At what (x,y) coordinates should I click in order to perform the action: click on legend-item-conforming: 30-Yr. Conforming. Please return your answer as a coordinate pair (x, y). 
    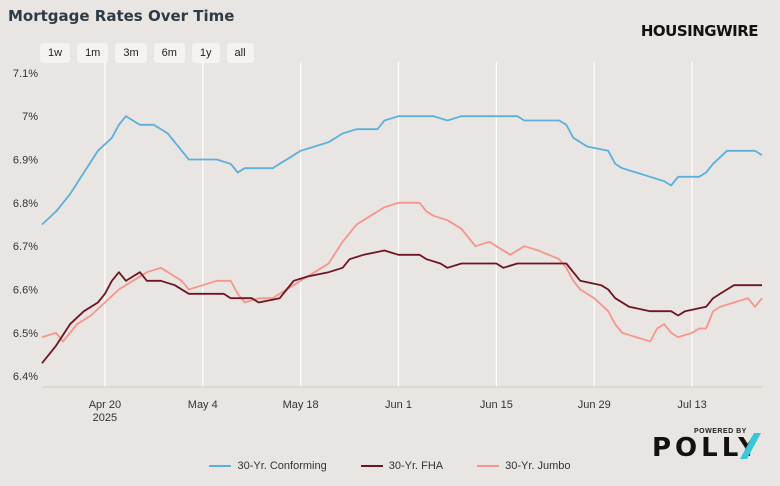
    Looking at the image, I should click on (268, 466).